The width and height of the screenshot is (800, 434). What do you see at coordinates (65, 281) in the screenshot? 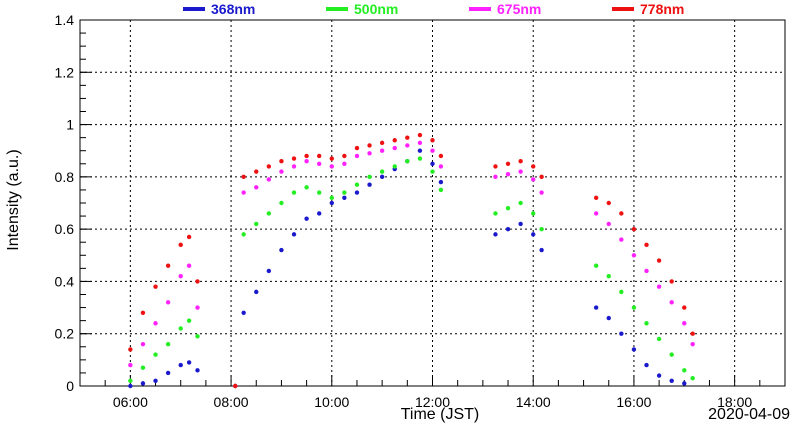
I see `y-tick-label: 0.4` at bounding box center [65, 281].